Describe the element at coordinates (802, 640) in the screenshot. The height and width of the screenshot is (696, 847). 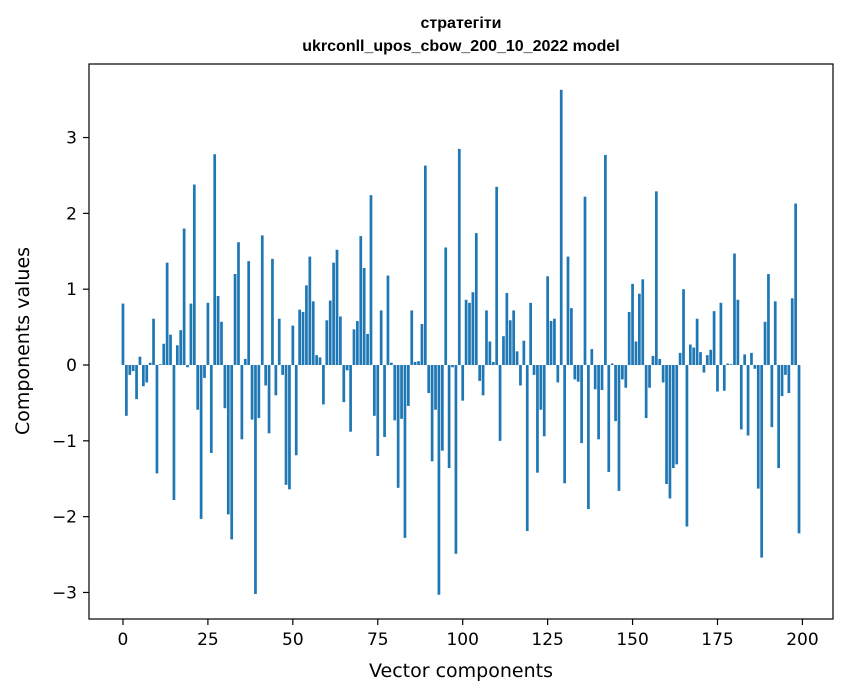
I see `x-tick-label: 200` at that location.